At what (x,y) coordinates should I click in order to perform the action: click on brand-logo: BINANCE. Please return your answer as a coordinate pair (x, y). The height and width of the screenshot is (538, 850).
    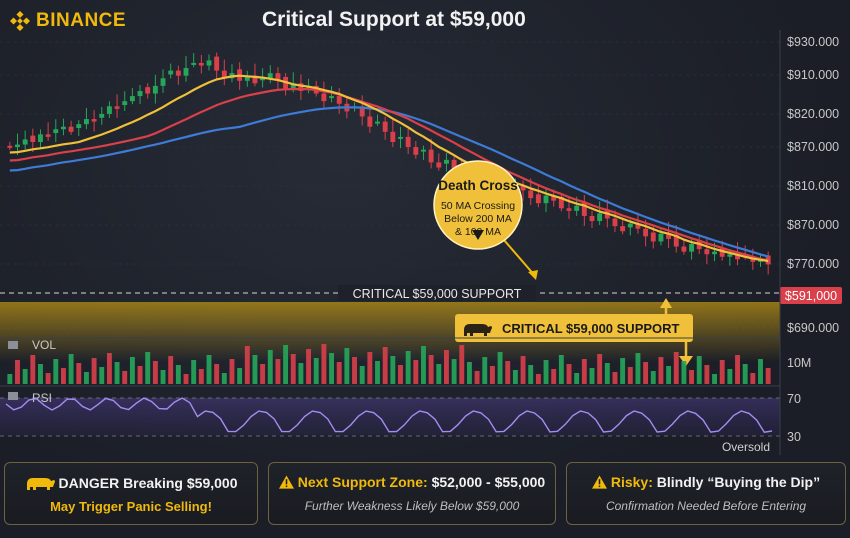
    Looking at the image, I should click on (68, 21).